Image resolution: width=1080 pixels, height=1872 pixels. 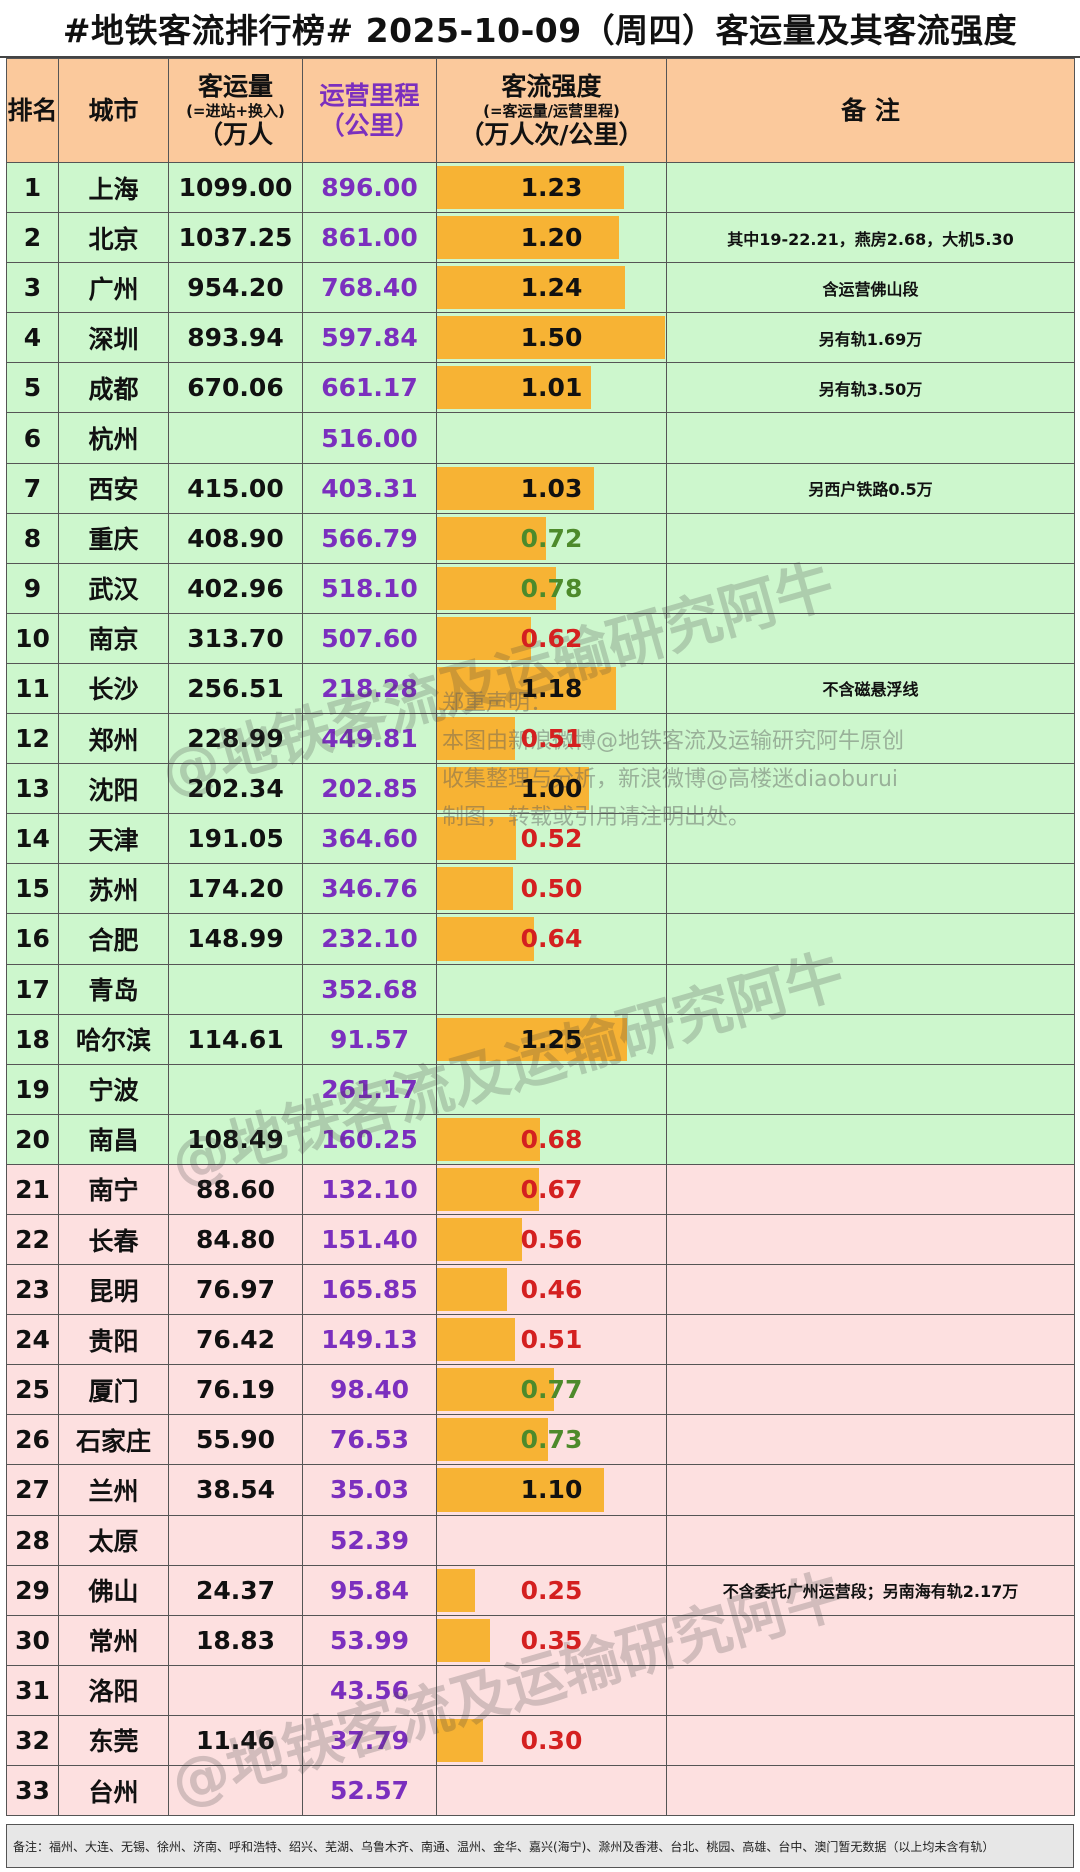 I want to click on intensity-cell: 1.00, so click(x=551, y=789).